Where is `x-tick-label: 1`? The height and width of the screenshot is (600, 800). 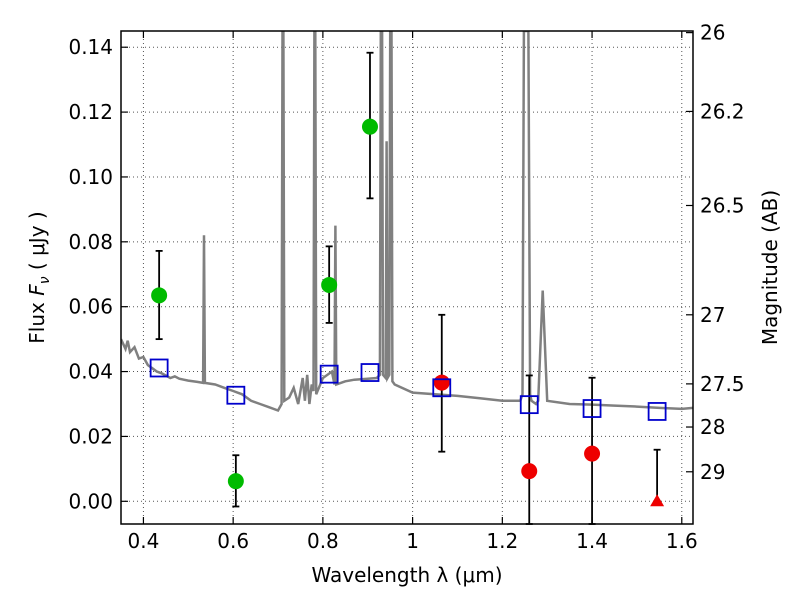 x-tick-label: 1 is located at coordinates (412, 541).